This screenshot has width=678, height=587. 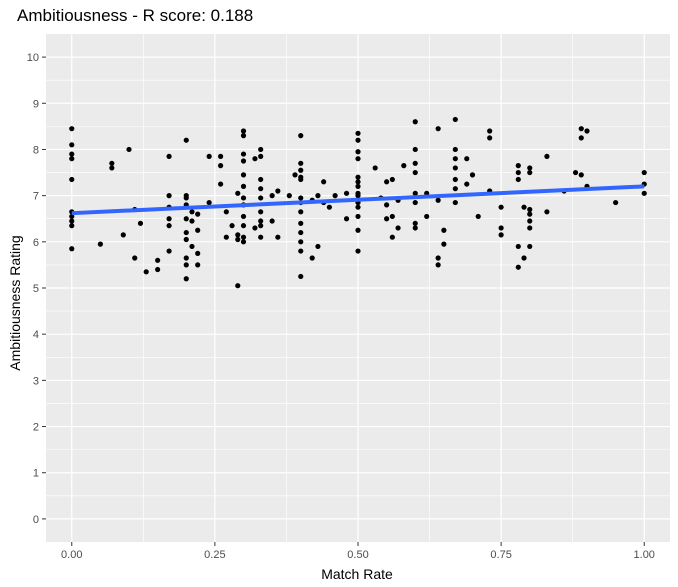 What do you see at coordinates (36, 474) in the screenshot?
I see `y-tick-label: 1` at bounding box center [36, 474].